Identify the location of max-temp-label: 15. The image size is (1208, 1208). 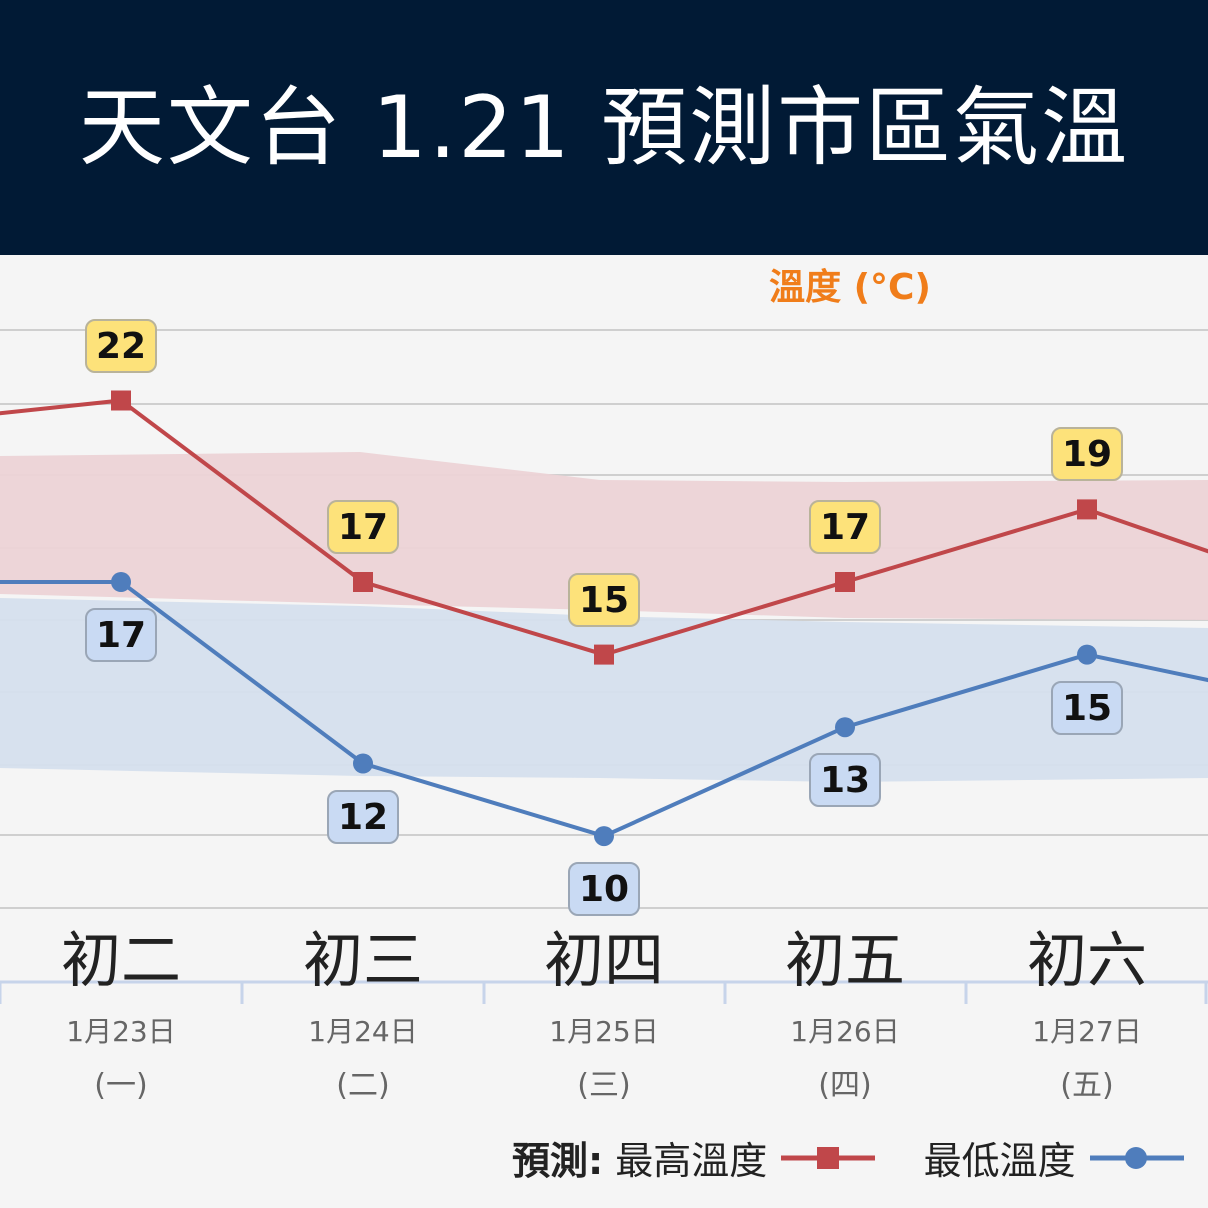
(604, 599).